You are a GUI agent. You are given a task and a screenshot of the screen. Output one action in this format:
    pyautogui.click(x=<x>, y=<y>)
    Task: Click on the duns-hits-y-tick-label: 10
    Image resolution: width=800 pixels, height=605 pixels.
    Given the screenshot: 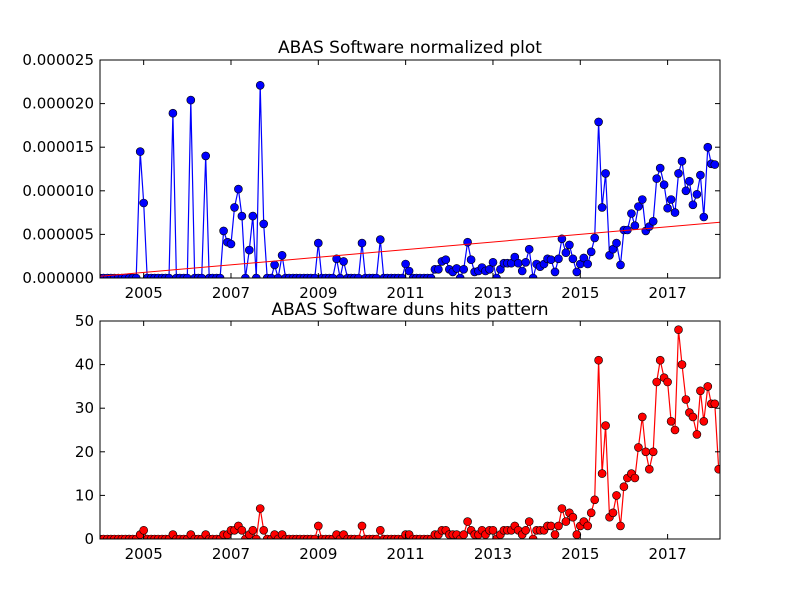 What is the action you would take?
    pyautogui.click(x=84, y=495)
    